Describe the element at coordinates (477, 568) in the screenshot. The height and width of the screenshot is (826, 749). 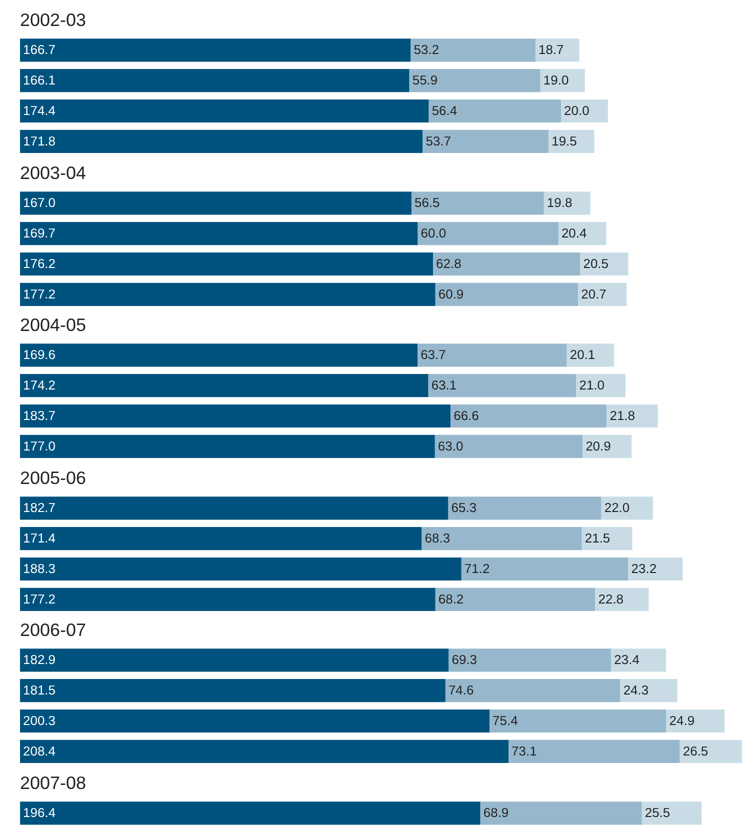
I see `data-label: 71.2` at that location.